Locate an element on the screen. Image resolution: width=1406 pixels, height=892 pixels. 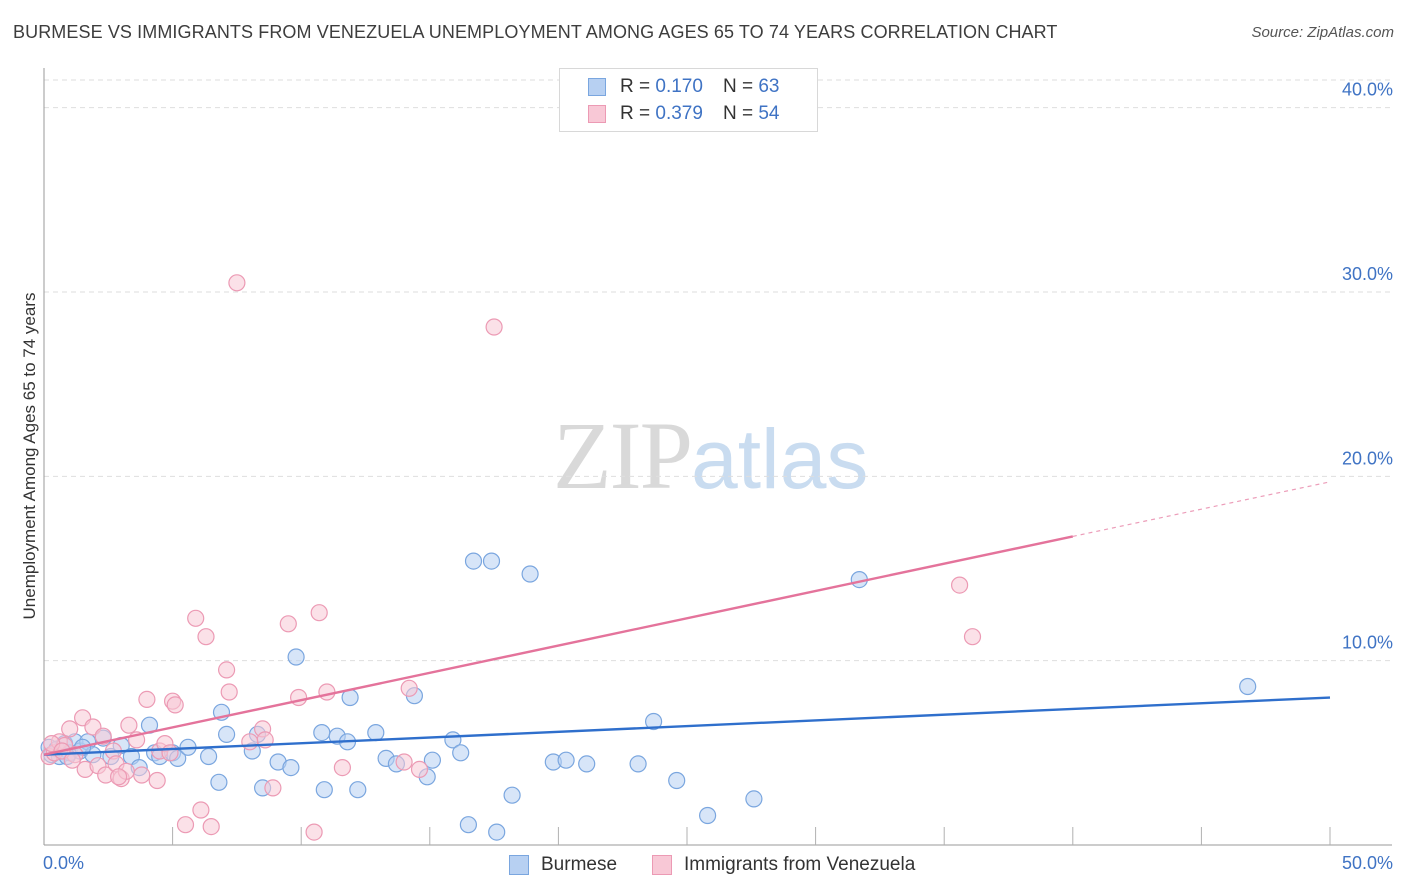
legend-swatch-burmese is located at coordinates (597, 87).